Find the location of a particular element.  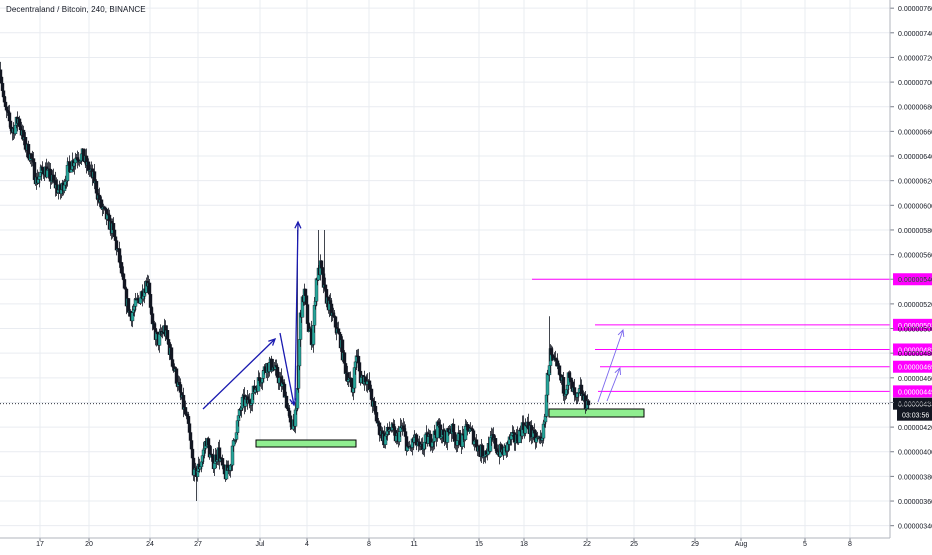

price-tick-label: 0.00000540 is located at coordinates (915, 280).